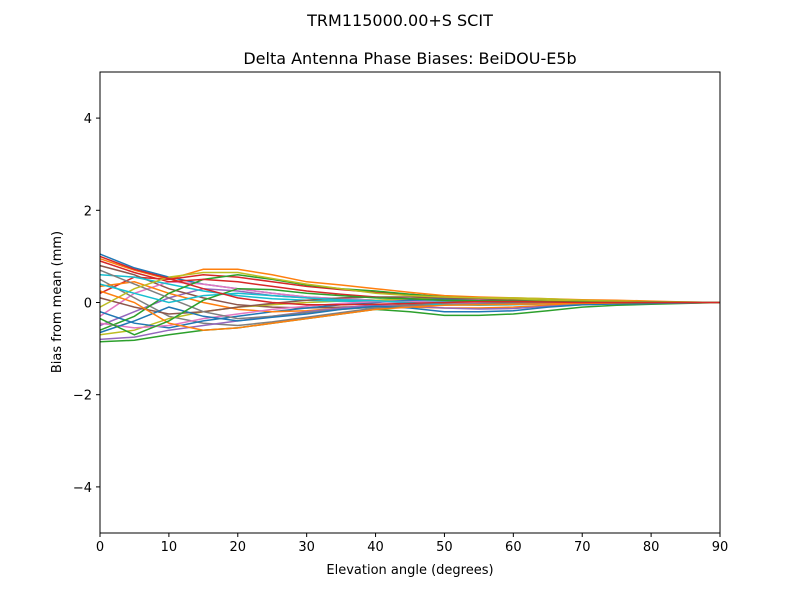  Describe the element at coordinates (82, 396) in the screenshot. I see `y-tick-label: −2` at that location.